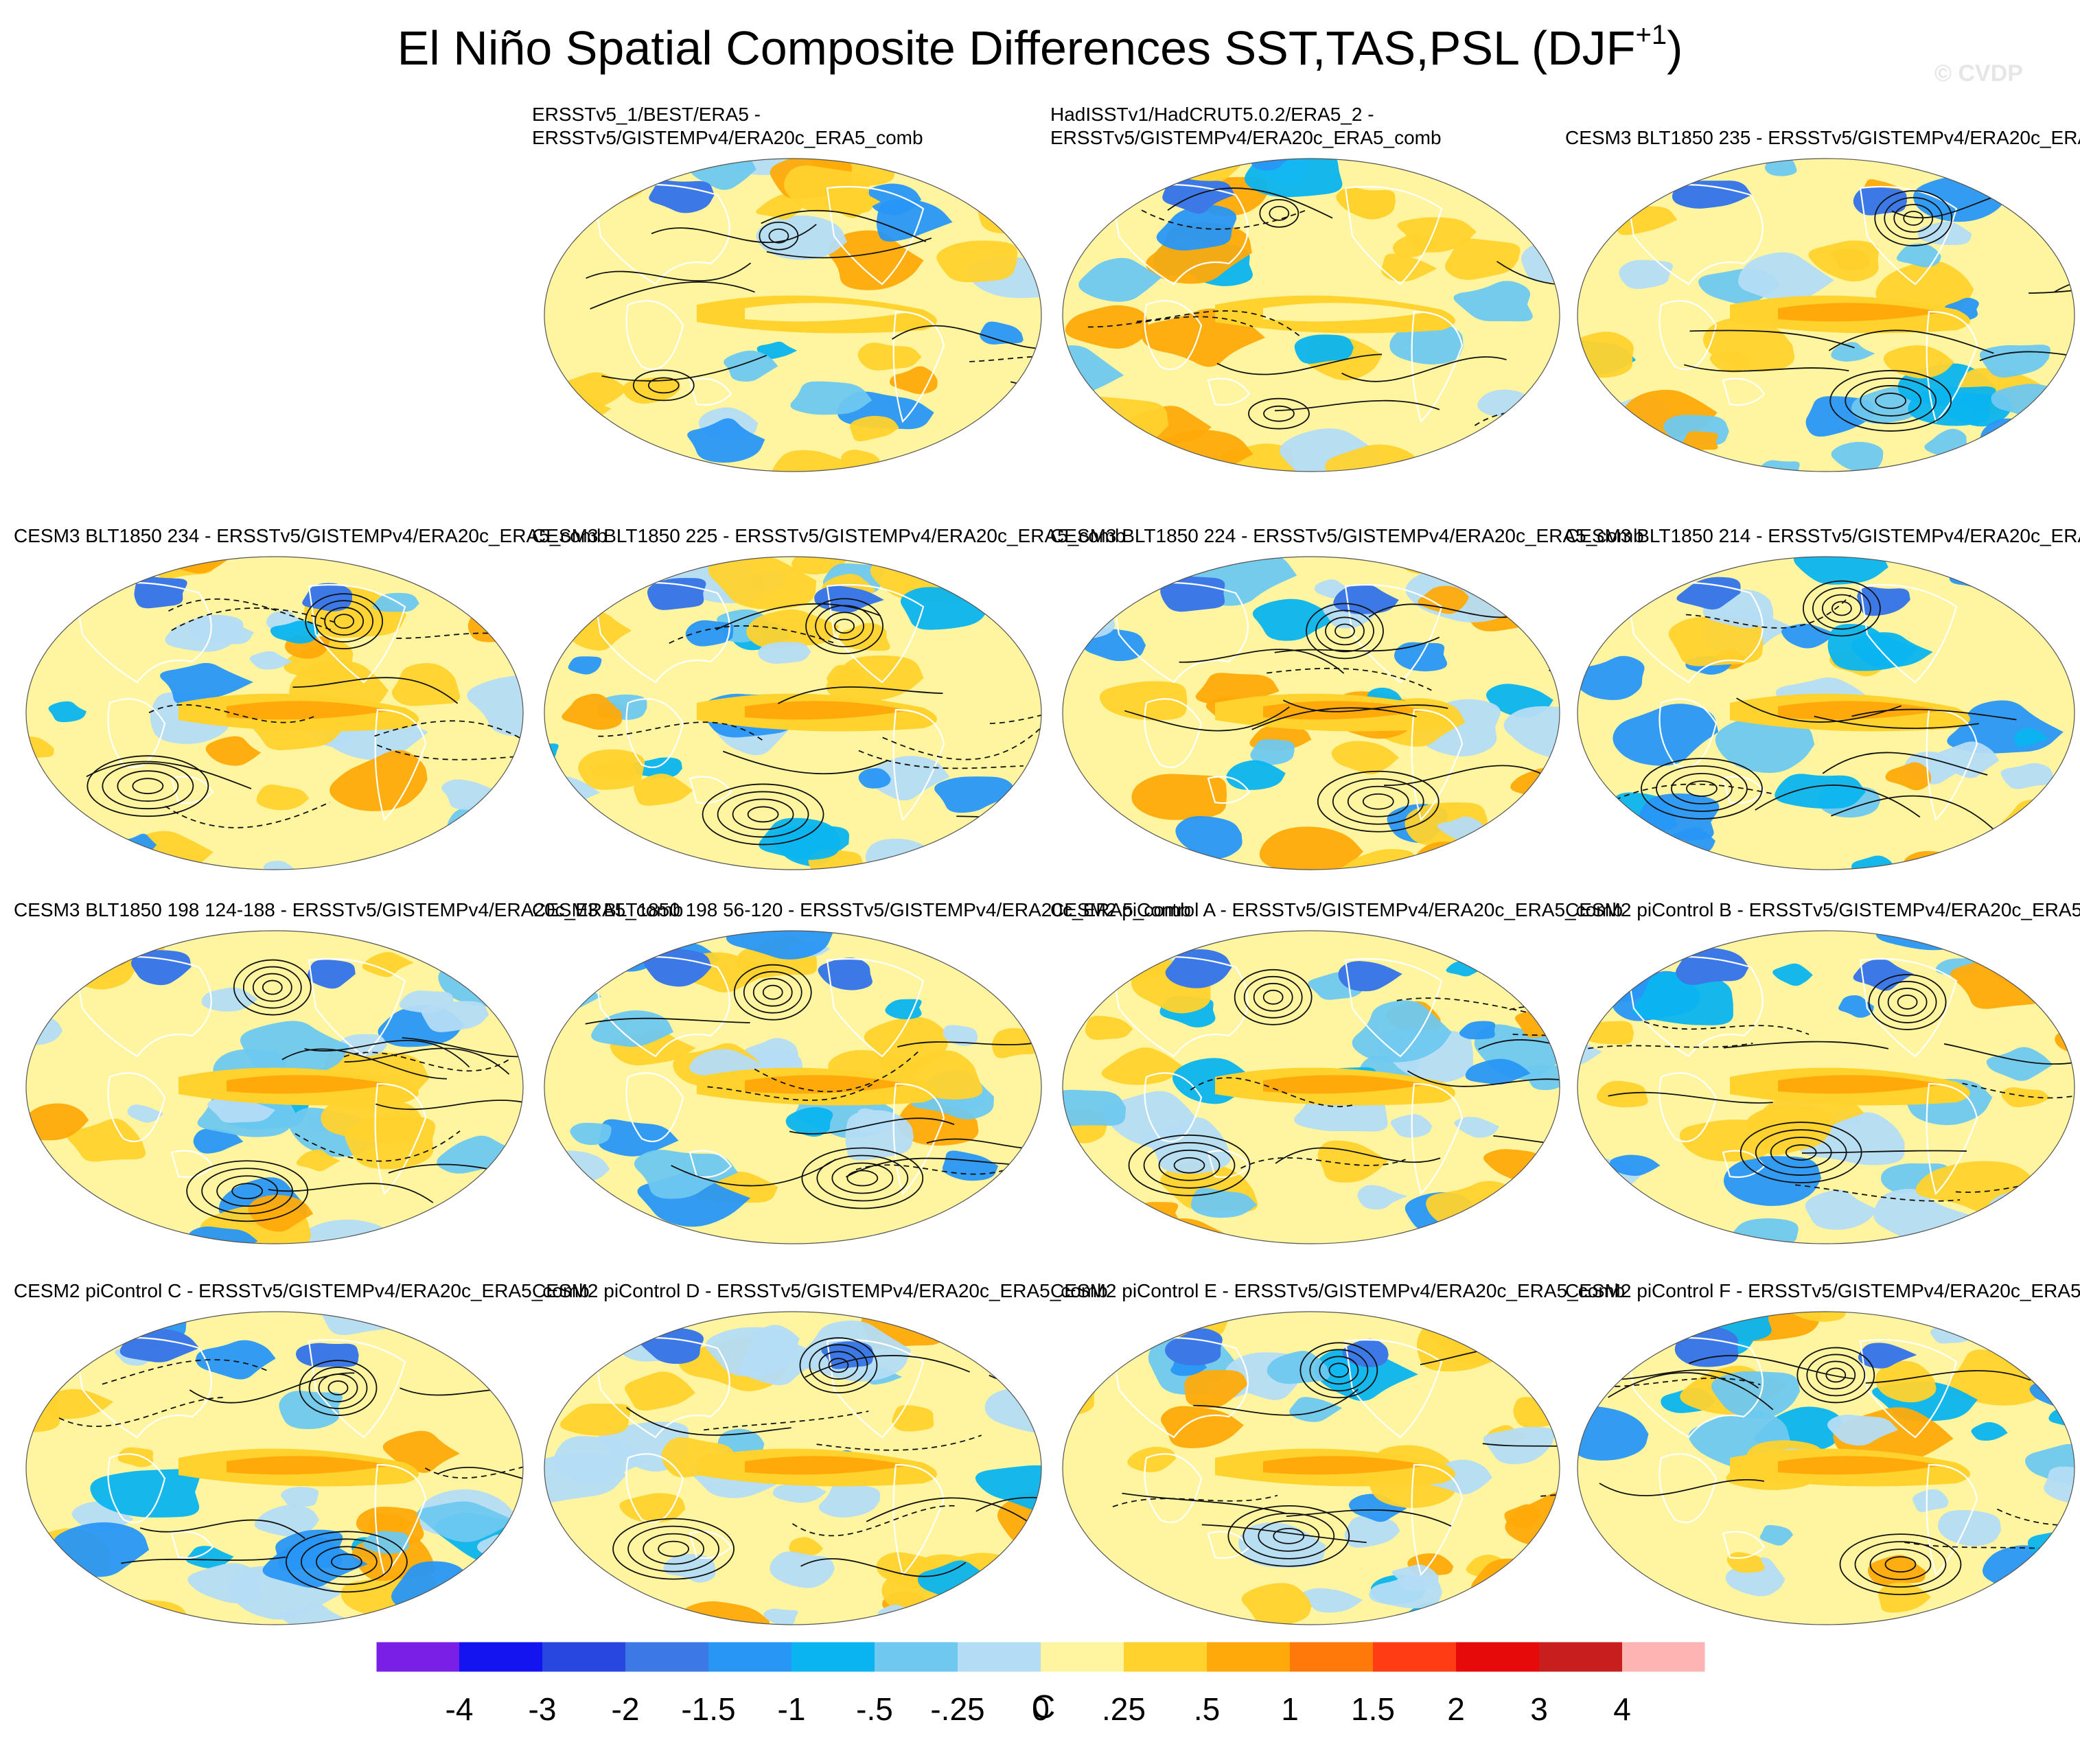  What do you see at coordinates (792, 1709) in the screenshot?
I see `colorbar-tick-label: -1` at bounding box center [792, 1709].